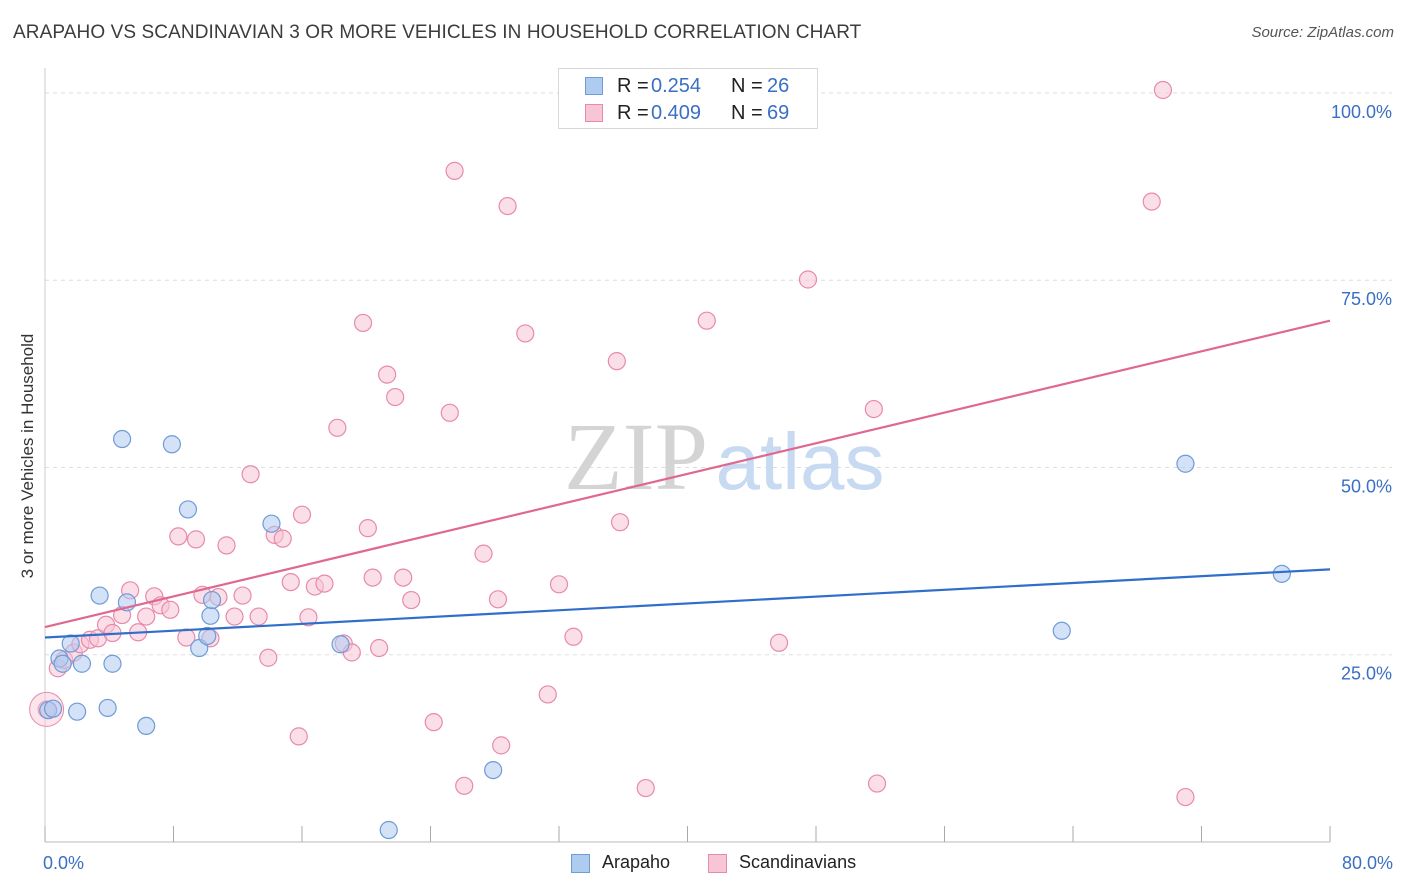 Image resolution: width=1406 pixels, height=892 pixels. I want to click on y-tick-label: 75.0%, so click(1366, 299).